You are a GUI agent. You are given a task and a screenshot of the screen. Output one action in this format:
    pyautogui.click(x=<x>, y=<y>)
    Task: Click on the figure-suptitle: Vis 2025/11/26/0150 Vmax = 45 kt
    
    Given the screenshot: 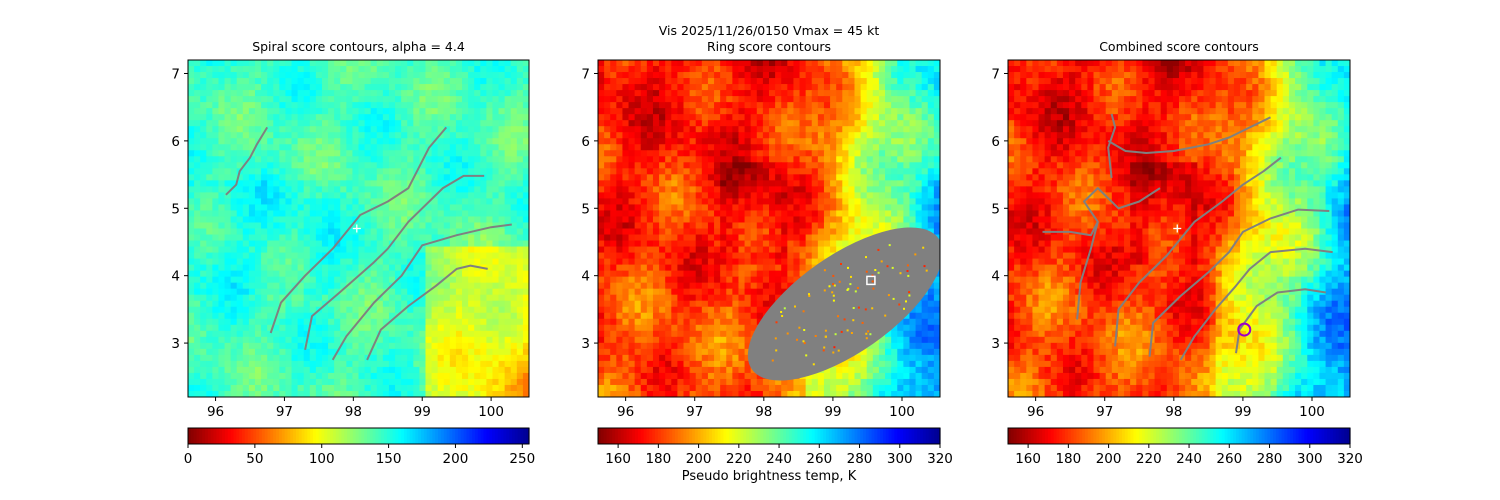 What is the action you would take?
    pyautogui.click(x=769, y=30)
    